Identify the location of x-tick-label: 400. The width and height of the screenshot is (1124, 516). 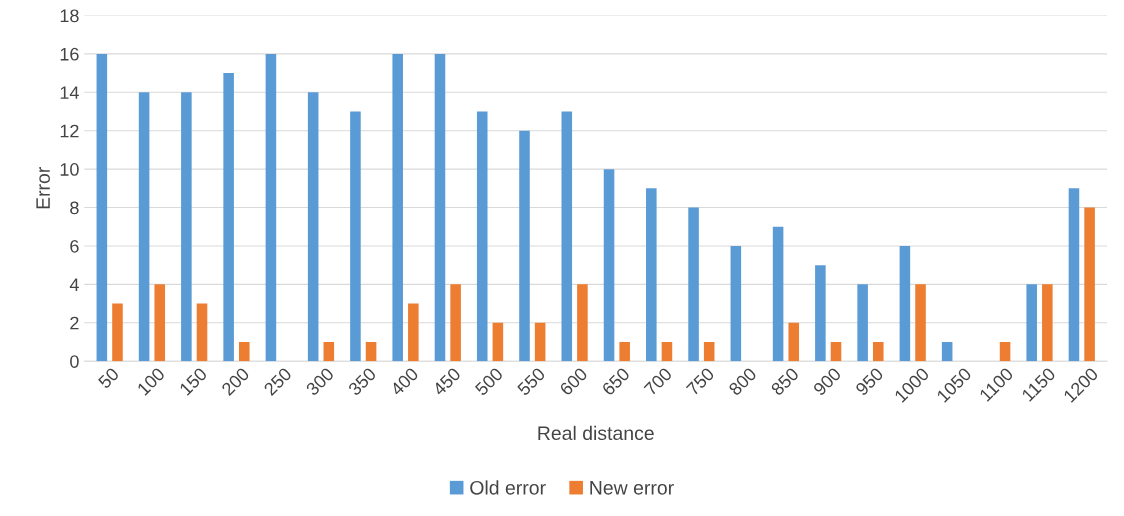
(404, 381).